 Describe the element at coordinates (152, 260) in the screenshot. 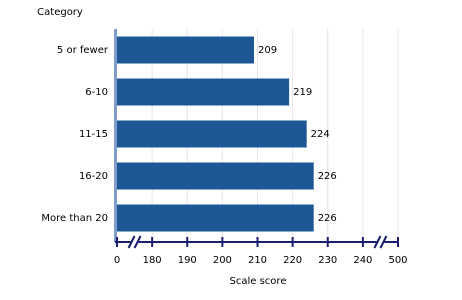

I see `x-tick-label: 180` at that location.